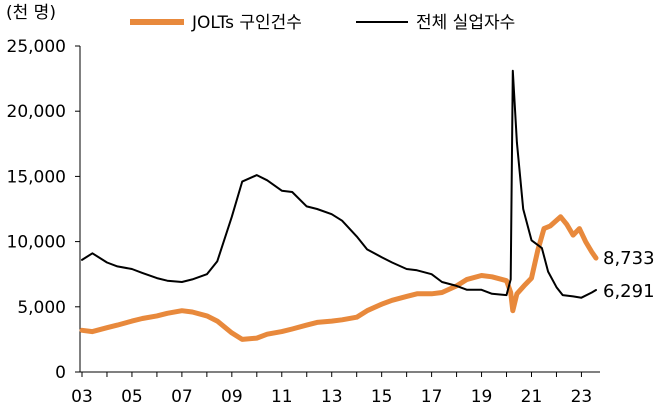 The width and height of the screenshot is (656, 414). What do you see at coordinates (36, 112) in the screenshot?
I see `y-tick-label: 20,000` at bounding box center [36, 112].